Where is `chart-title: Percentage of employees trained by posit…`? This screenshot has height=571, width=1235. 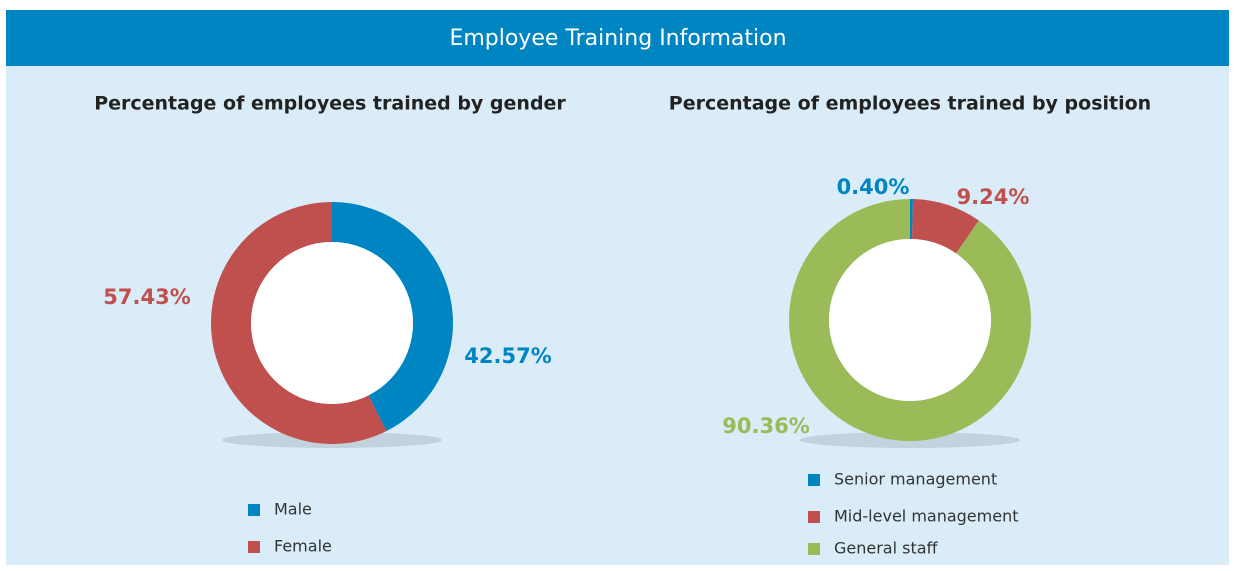 chart-title: Percentage of employees trained by posit… is located at coordinates (910, 104).